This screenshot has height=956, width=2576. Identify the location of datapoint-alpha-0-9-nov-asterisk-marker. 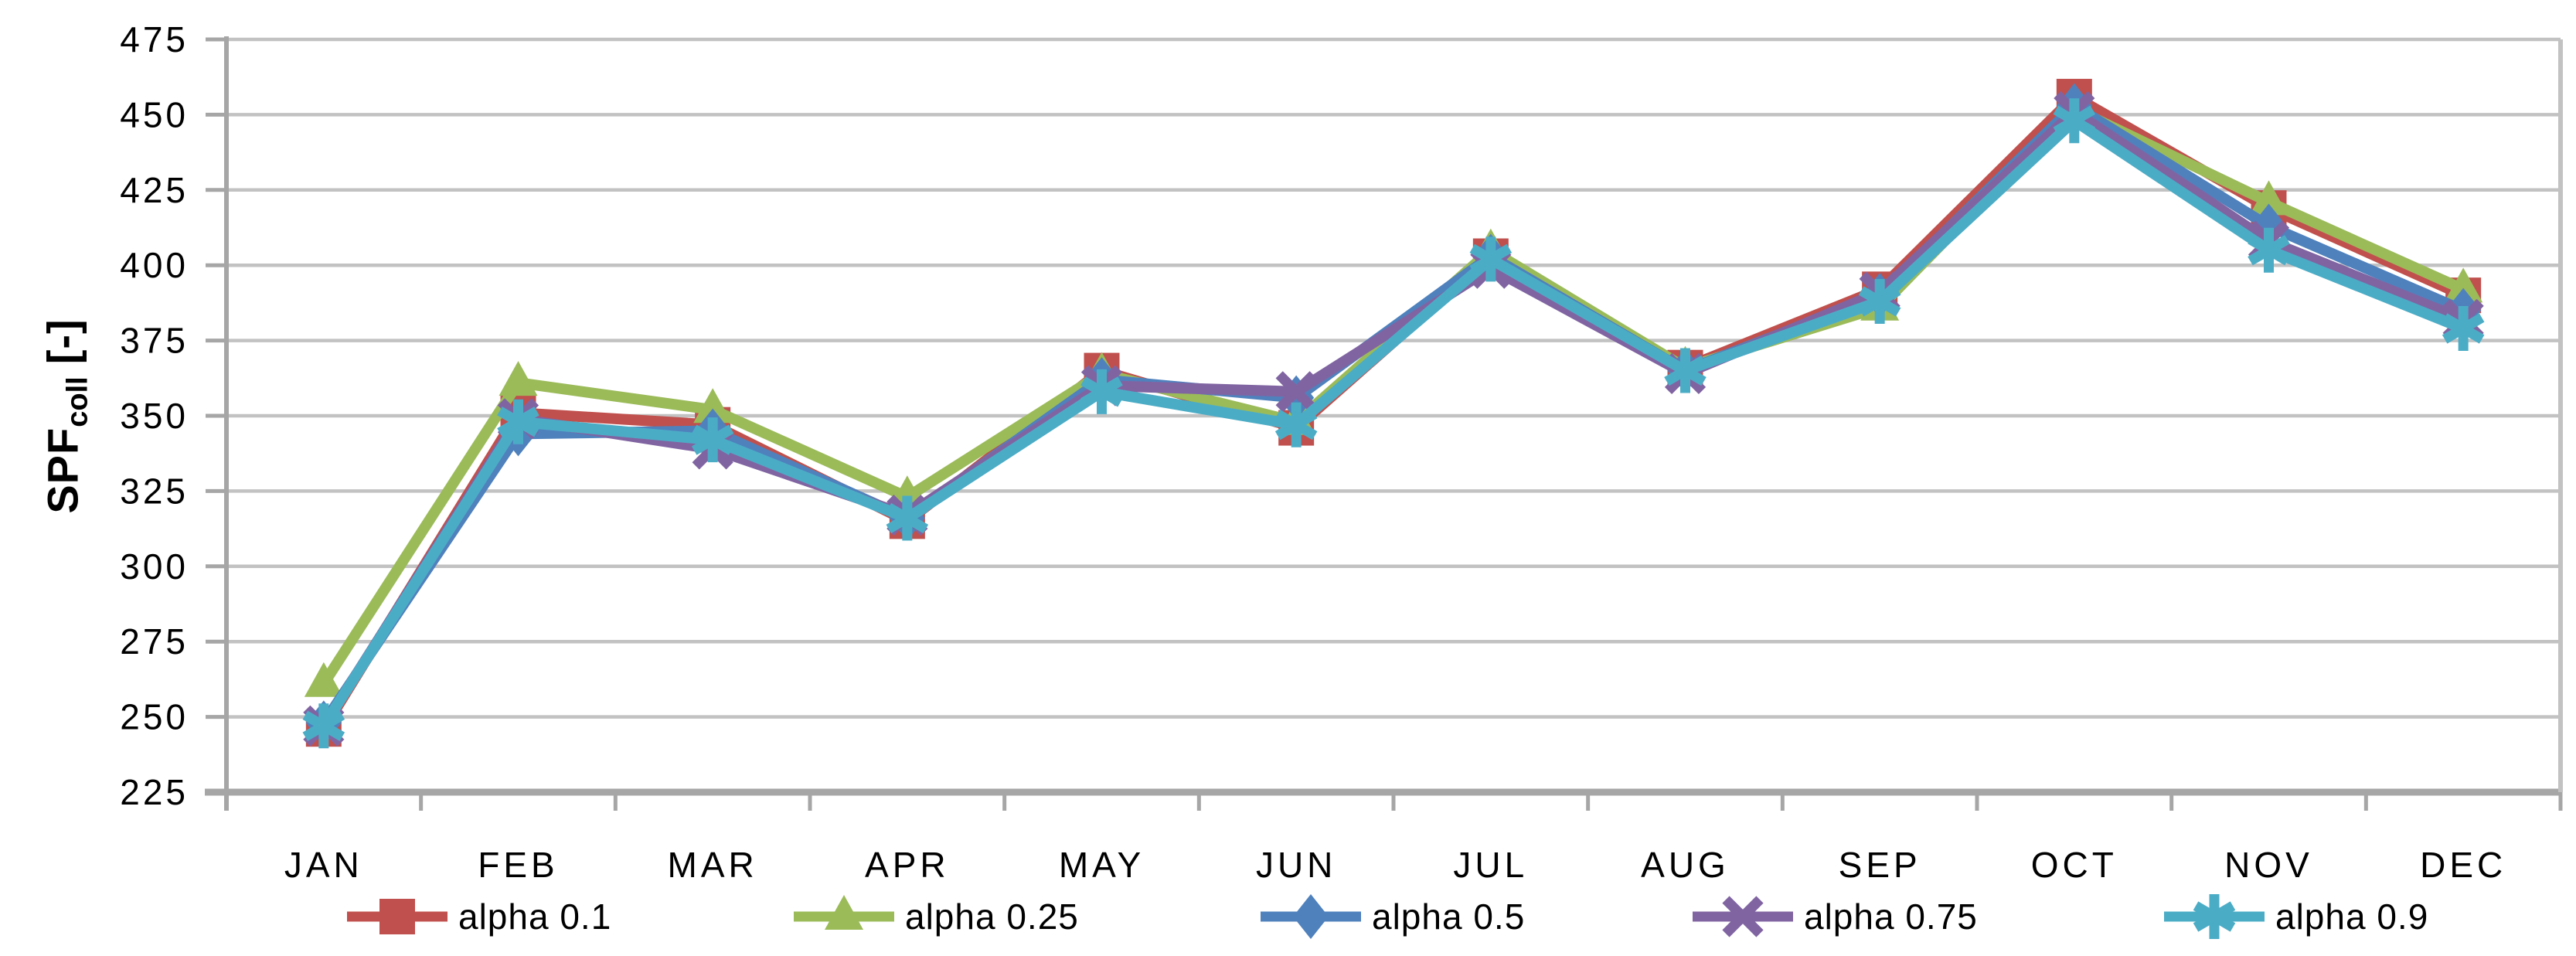
(2269, 250).